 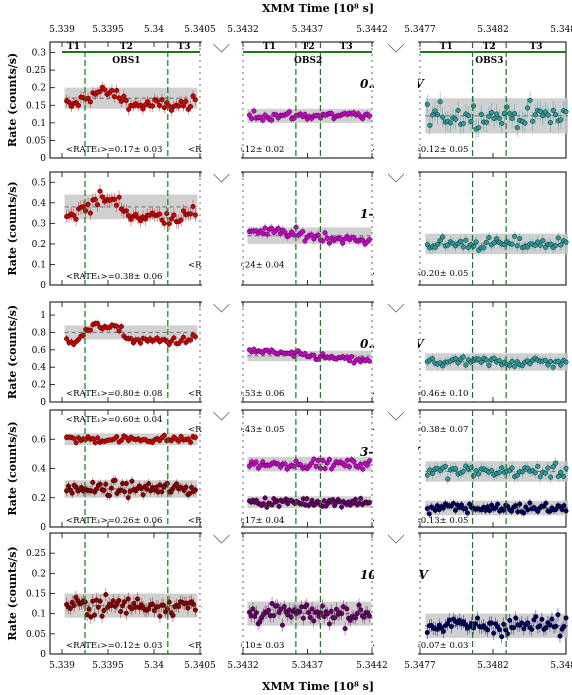 What do you see at coordinates (108, 666) in the screenshot?
I see `bottom-x-tick-label: 5.3395` at bounding box center [108, 666].